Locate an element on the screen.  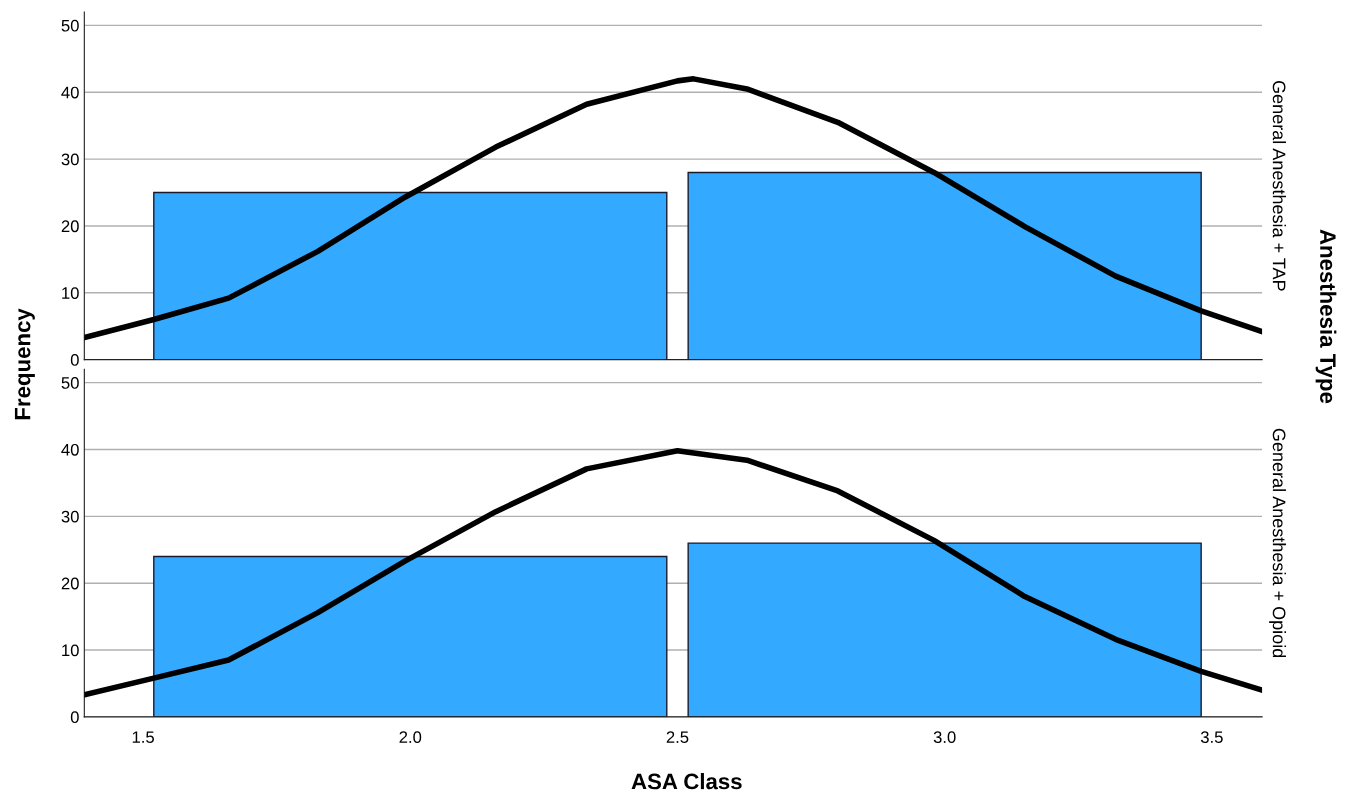
x-tick-label: 2.0 is located at coordinates (410, 737).